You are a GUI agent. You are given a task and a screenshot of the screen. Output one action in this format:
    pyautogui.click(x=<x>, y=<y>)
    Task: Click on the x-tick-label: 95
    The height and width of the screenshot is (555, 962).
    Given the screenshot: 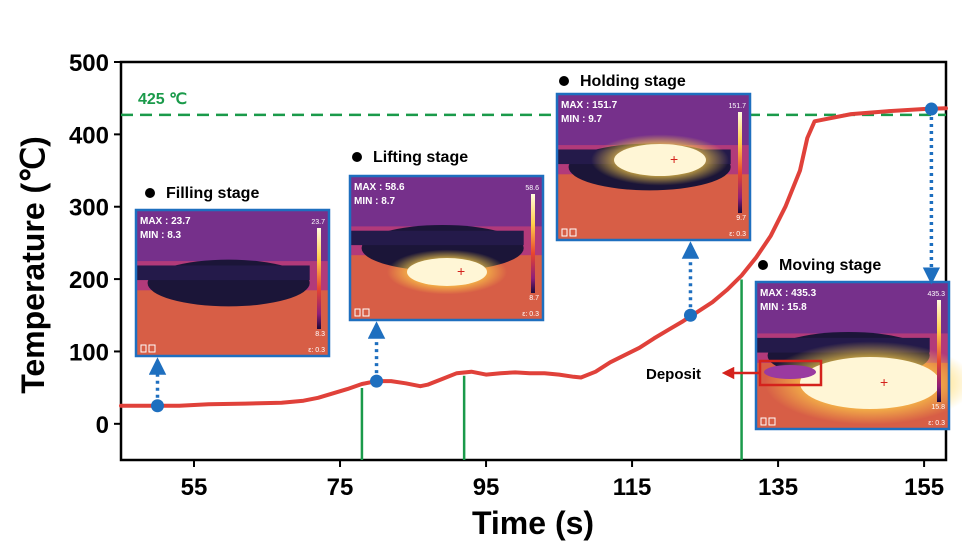 What is the action you would take?
    pyautogui.click(x=486, y=487)
    